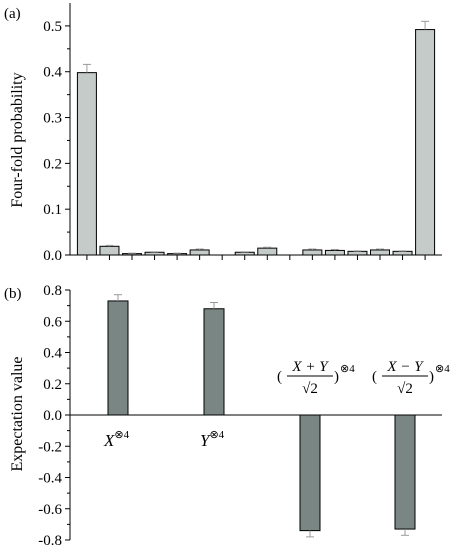 The height and width of the screenshot is (554, 457). Describe the element at coordinates (52, 256) in the screenshot. I see `panel-a-y-tick-label: 0.0` at that location.